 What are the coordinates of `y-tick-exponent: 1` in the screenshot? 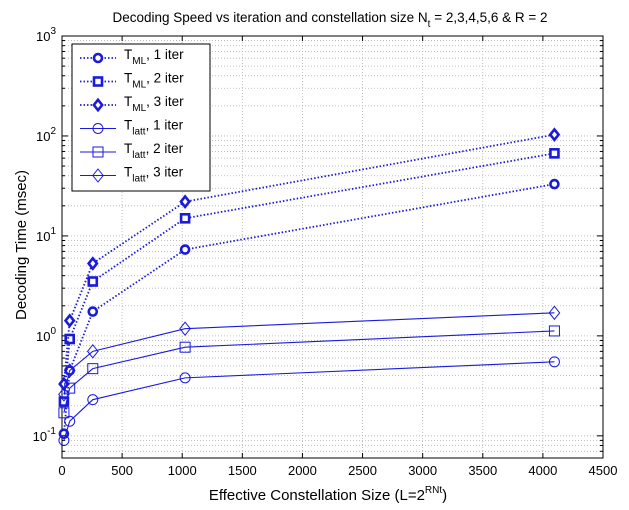 It's located at (53, 231).